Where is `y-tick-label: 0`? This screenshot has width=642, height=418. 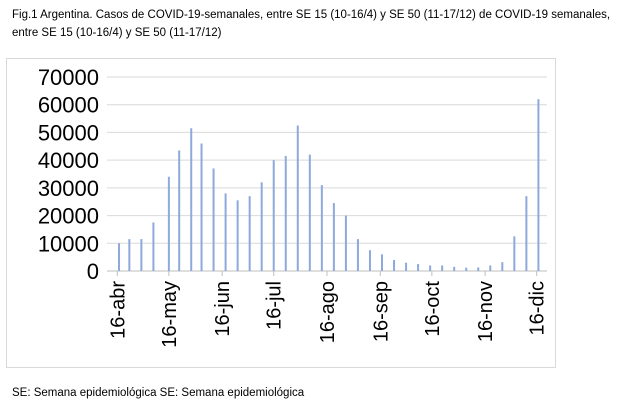
y-tick-label: 0 is located at coordinates (93, 271).